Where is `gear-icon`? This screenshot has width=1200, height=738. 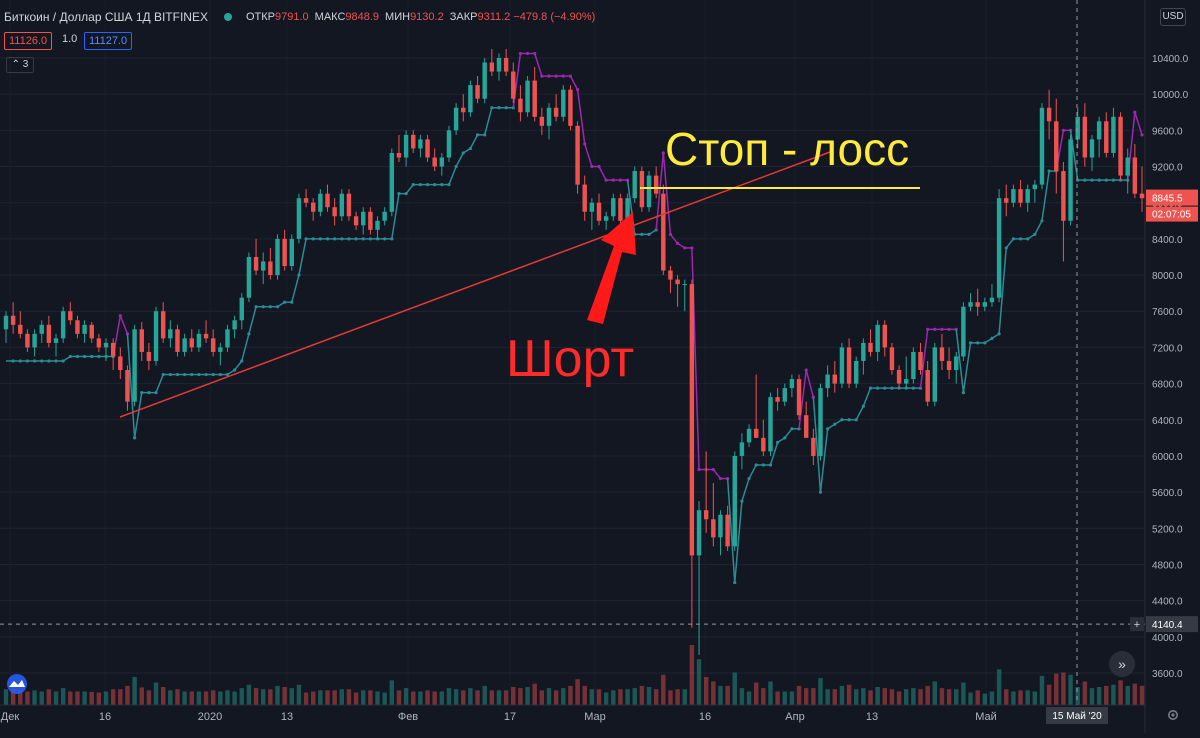 gear-icon is located at coordinates (1173, 715).